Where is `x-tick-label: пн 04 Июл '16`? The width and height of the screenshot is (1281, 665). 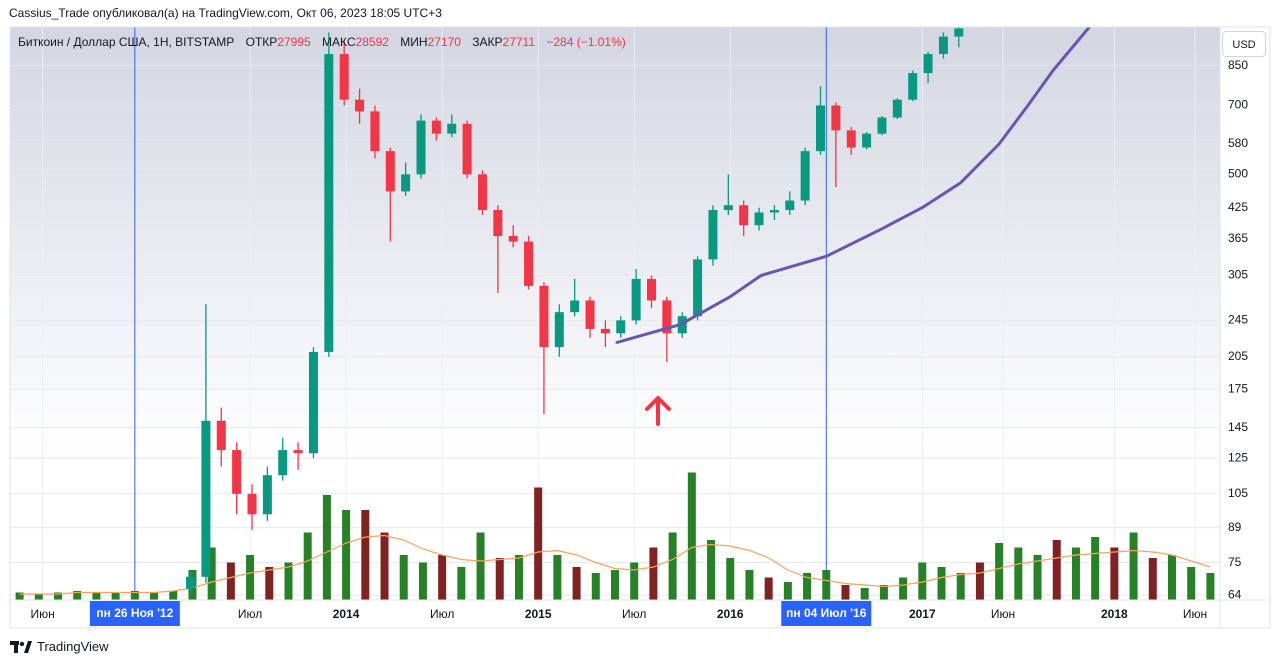 x-tick-label: пн 04 Июл '16 is located at coordinates (826, 613).